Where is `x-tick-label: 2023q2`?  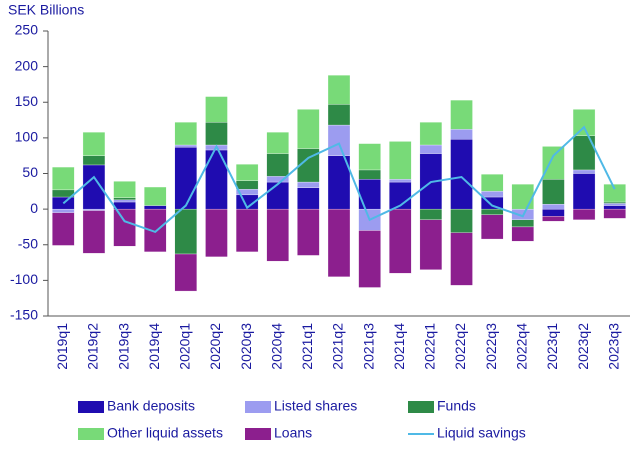 x-tick-label: 2023q2 is located at coordinates (583, 346).